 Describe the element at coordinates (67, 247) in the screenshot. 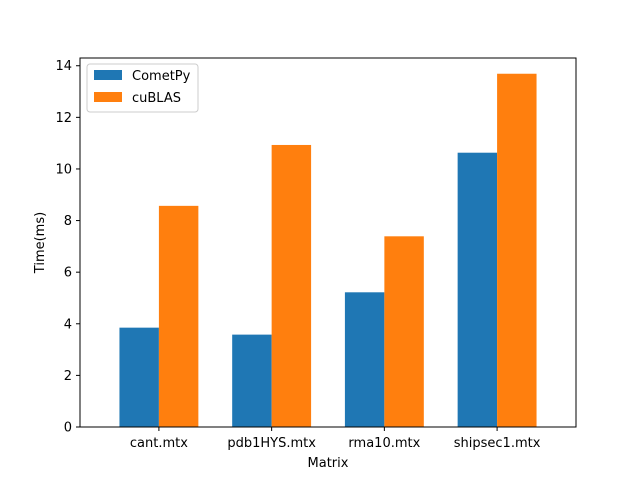

I see `y-axis: 0 2 4 6 8 10 12 14` at that location.